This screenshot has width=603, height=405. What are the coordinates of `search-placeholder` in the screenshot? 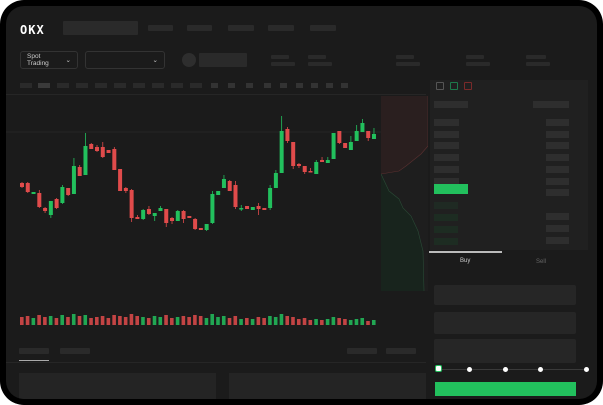 It's located at (100, 28).